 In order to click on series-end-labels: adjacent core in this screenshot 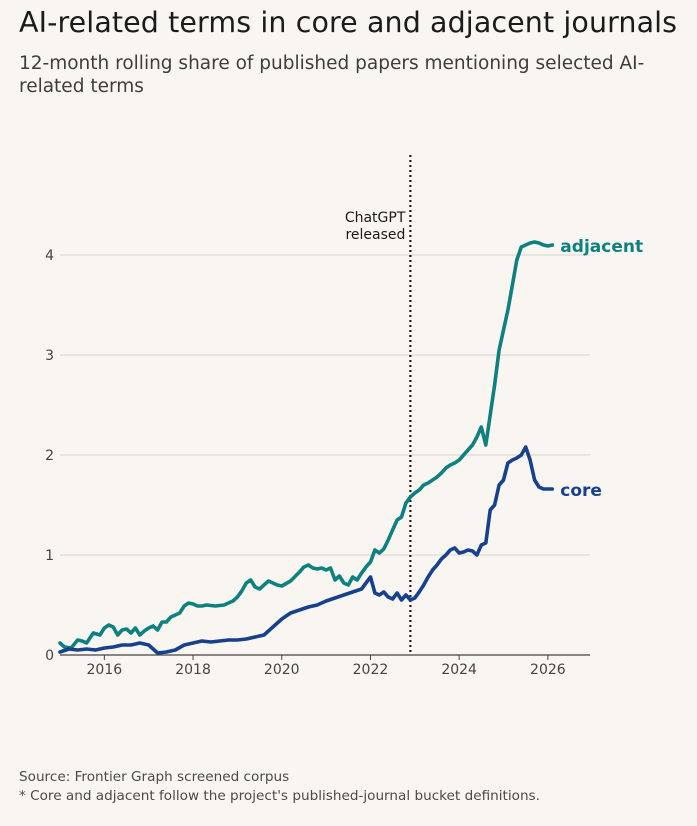, I will do `click(601, 369)`.